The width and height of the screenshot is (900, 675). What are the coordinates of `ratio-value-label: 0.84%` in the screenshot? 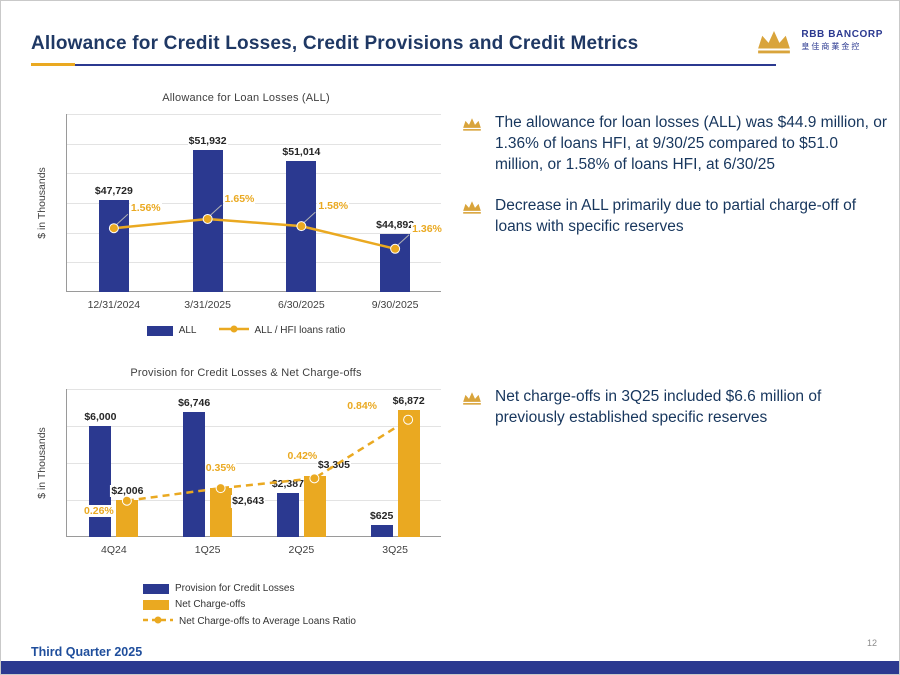 It's located at (362, 406).